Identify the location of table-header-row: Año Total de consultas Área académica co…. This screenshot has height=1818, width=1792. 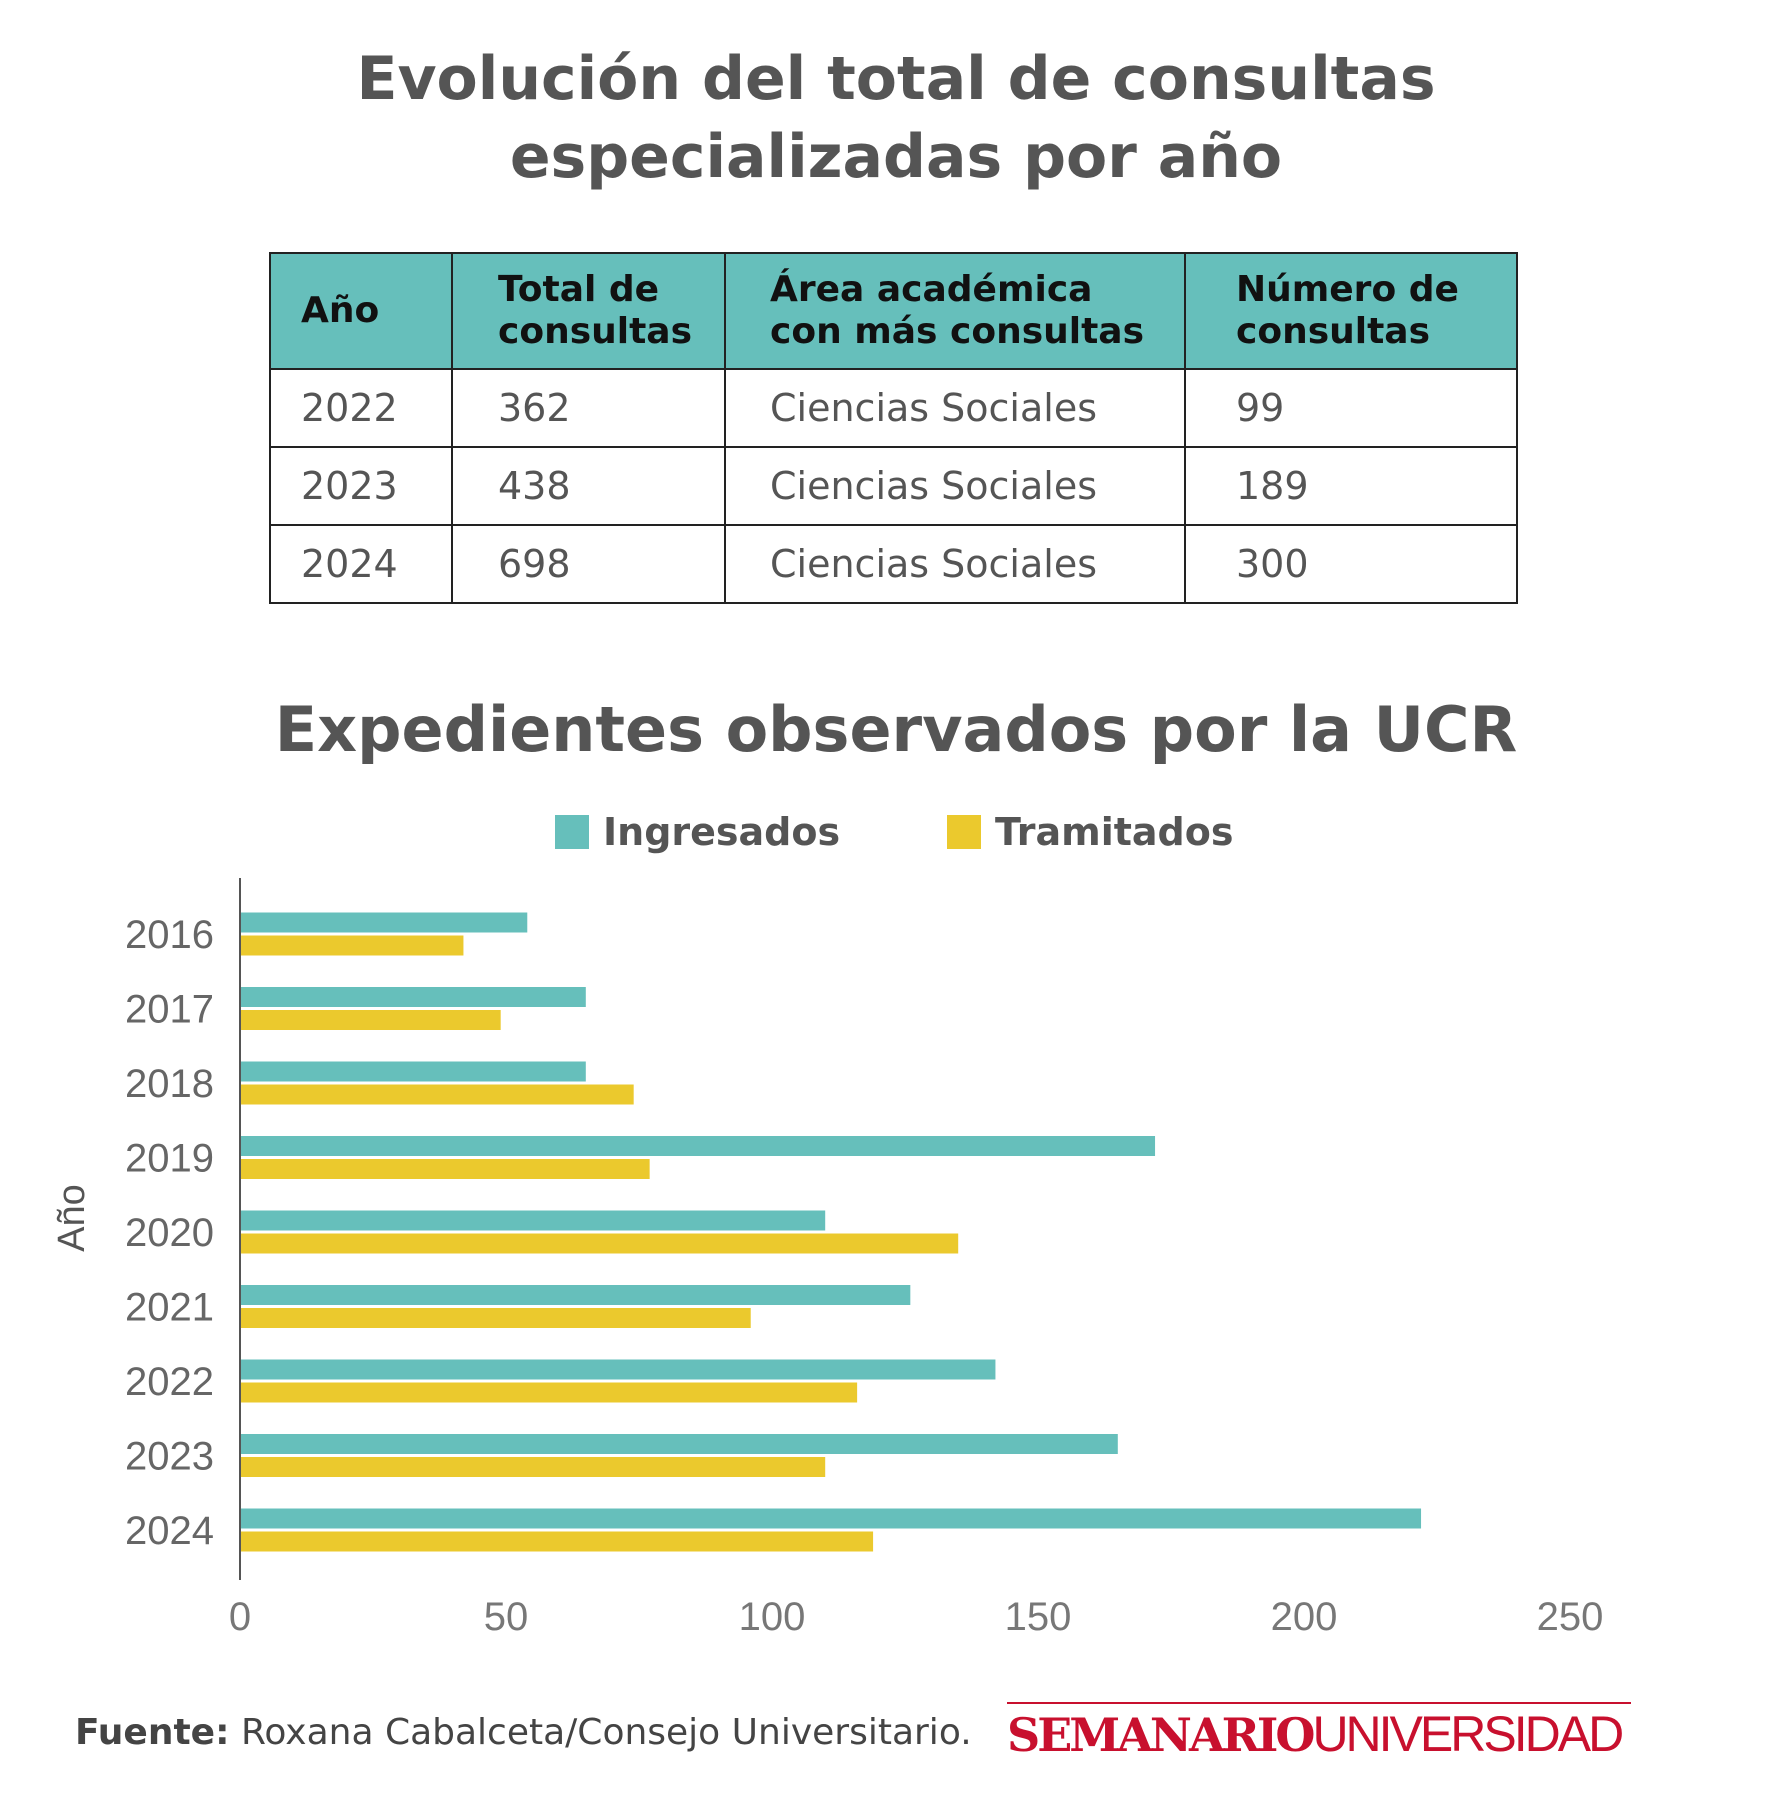
(893, 311).